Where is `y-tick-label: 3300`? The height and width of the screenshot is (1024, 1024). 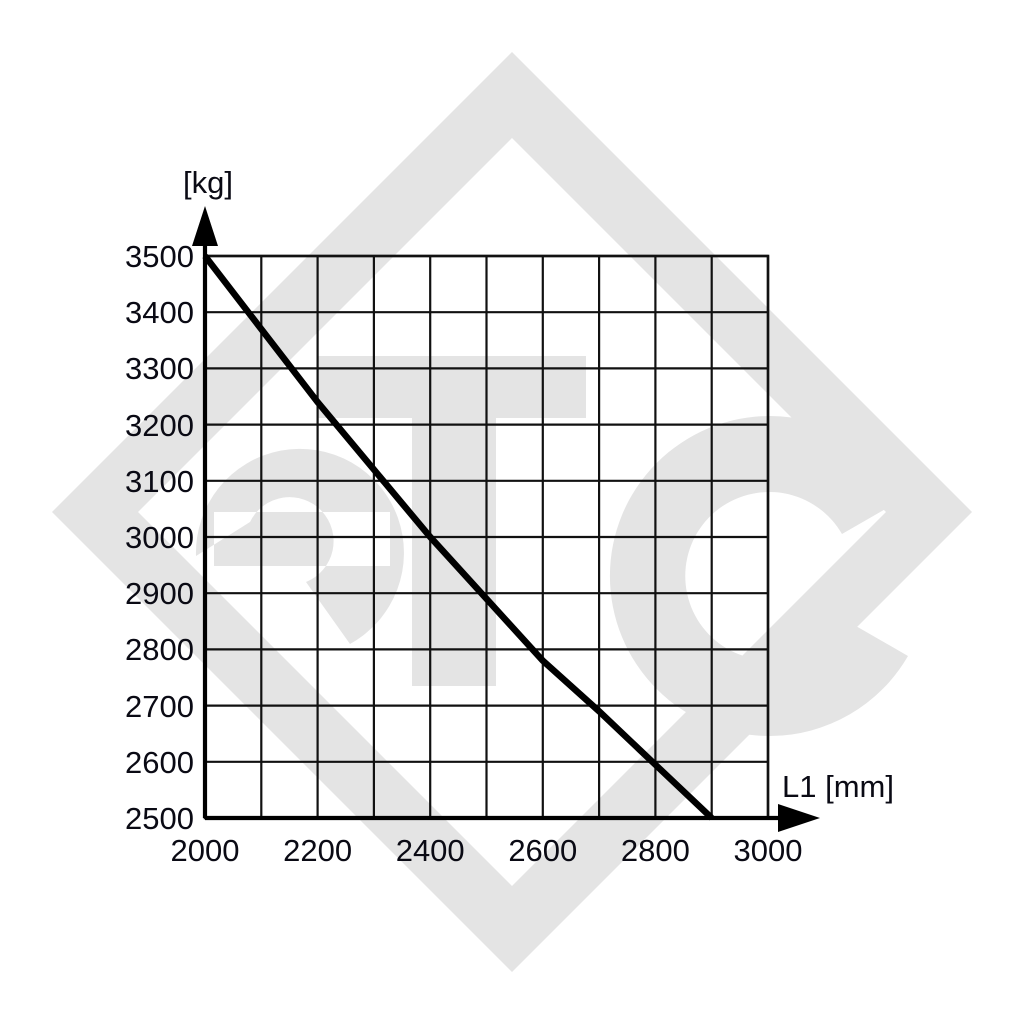
y-tick-label: 3300 is located at coordinates (159, 368).